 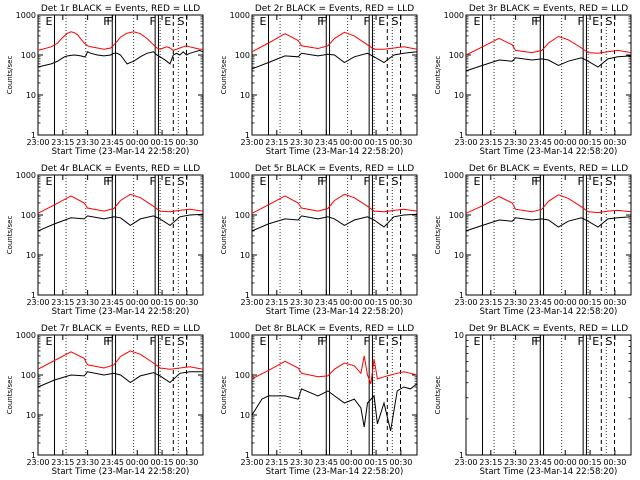 I want to click on panel-title: Det 3r BLACK = Events, RED = LLD, so click(x=548, y=9).